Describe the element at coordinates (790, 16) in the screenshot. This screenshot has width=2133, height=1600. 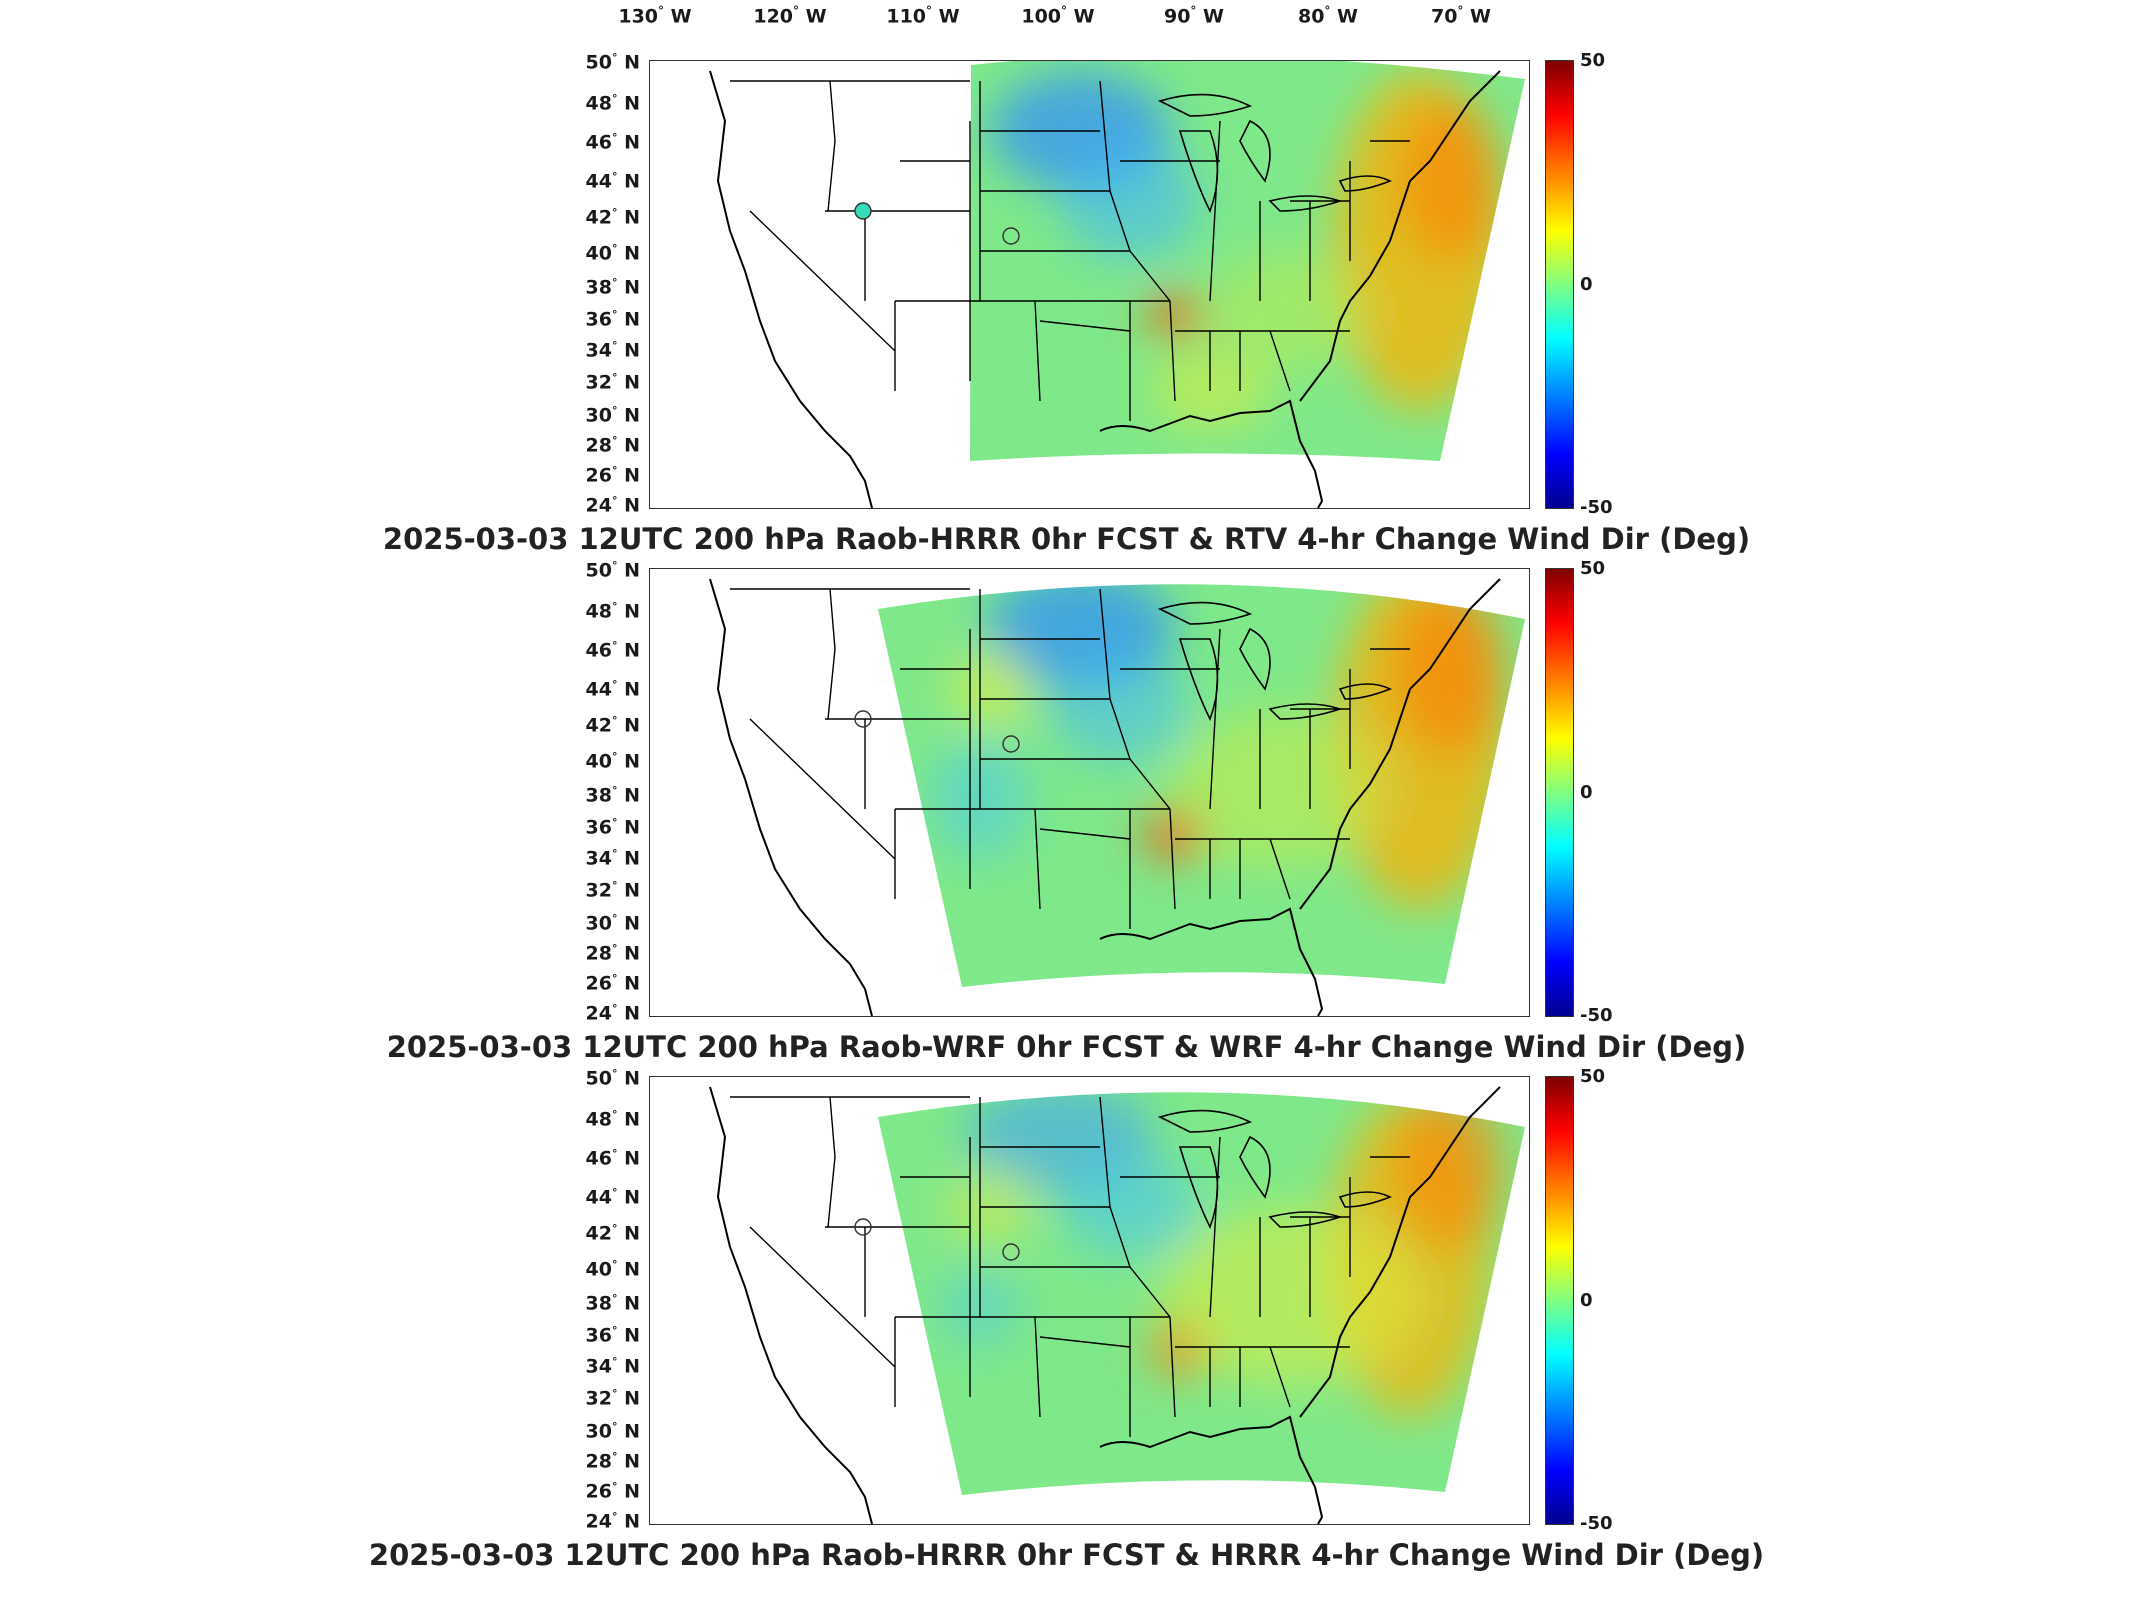
I see `lon-label-120w: 120° W` at that location.